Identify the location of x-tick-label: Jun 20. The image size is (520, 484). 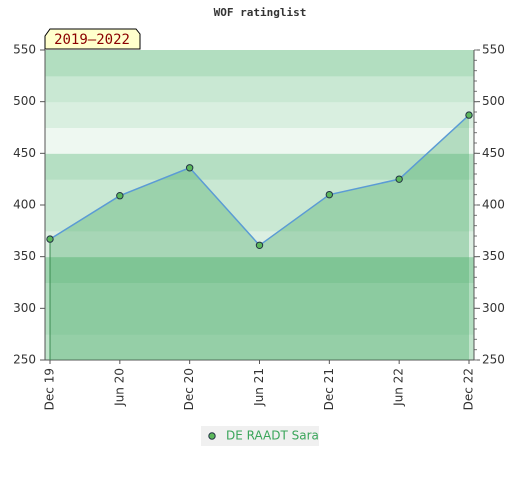
(119, 387).